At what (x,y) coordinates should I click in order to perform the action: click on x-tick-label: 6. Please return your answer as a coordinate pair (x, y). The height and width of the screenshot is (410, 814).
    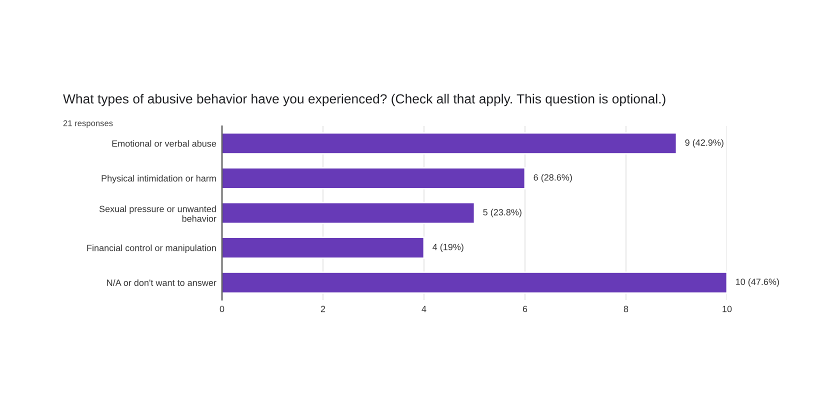
    Looking at the image, I should click on (525, 309).